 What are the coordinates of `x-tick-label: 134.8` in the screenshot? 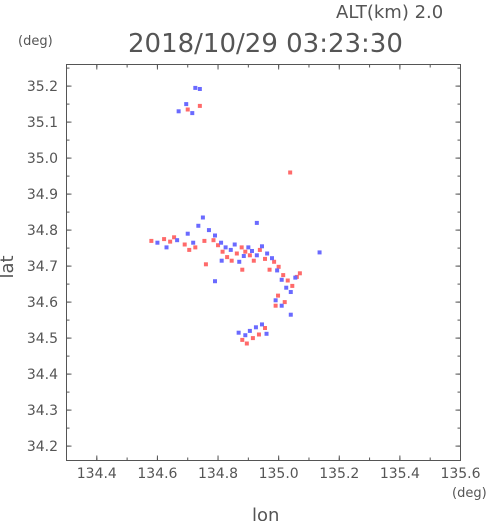 It's located at (218, 474).